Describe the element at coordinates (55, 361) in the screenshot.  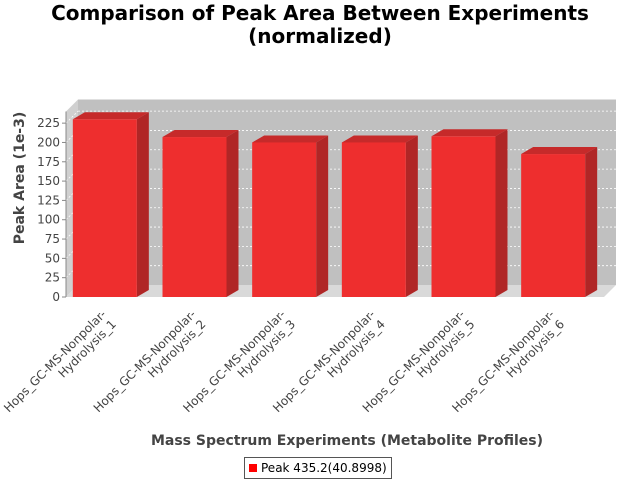
I see `x-tick-label-line: Hops_GC-MS-Nonpolar-` at that location.